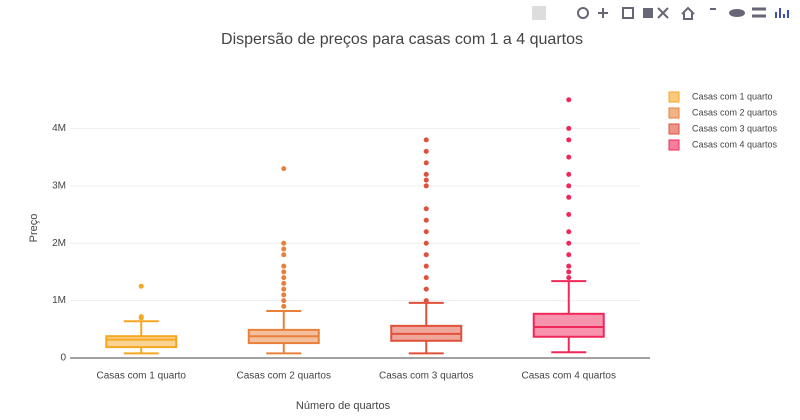 This screenshot has width=800, height=420. Describe the element at coordinates (34, 228) in the screenshot. I see `y-axis-label: Preço` at that location.